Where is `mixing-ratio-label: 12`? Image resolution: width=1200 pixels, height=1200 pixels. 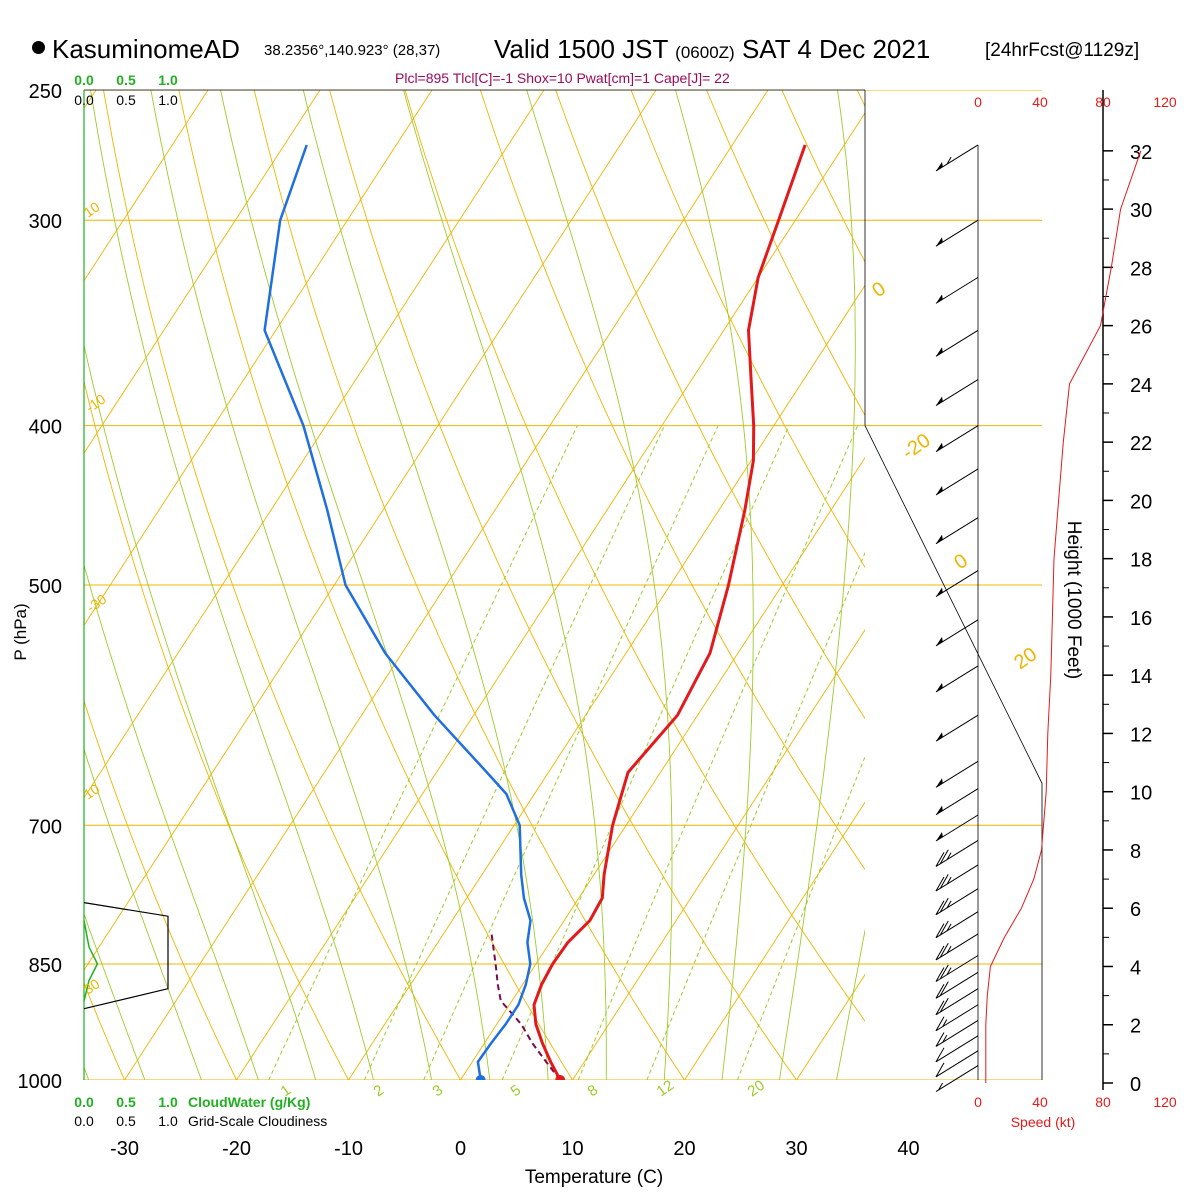
mixing-ratio-label: 12 is located at coordinates (665, 1088).